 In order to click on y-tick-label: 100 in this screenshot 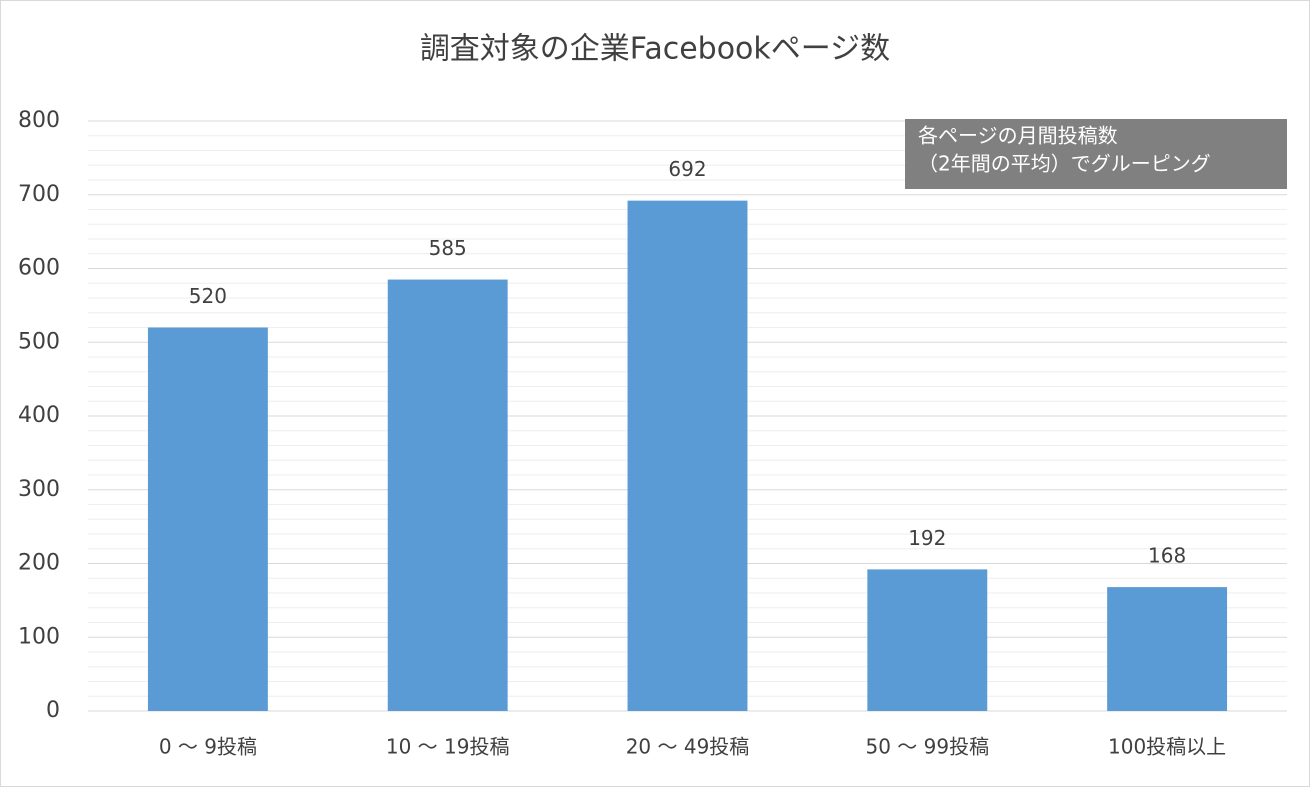, I will do `click(39, 636)`.